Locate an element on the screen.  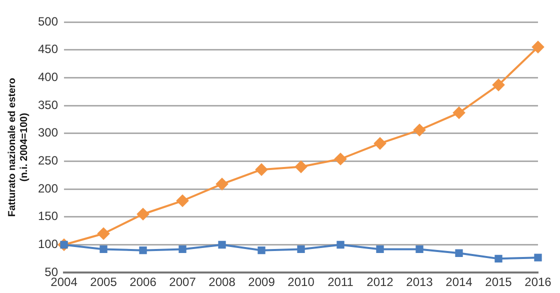
y-axis-title: Fatturato nazionale ed estero (n.i. 2004=100) is located at coordinates (18, 147).